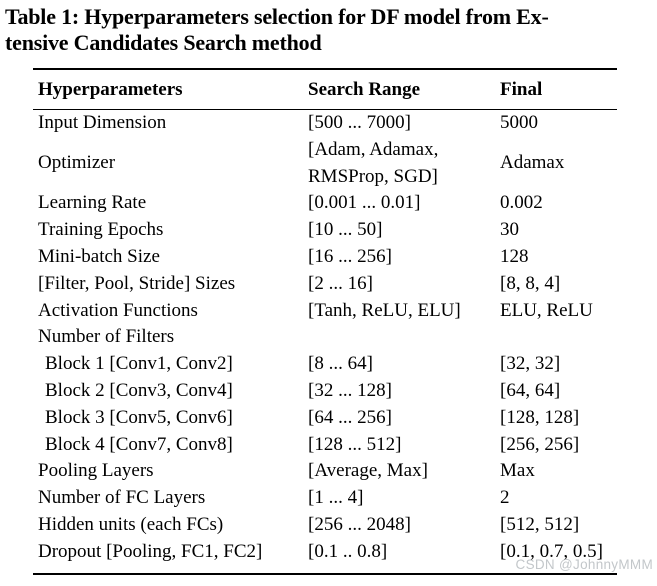 The height and width of the screenshot is (586, 657). What do you see at coordinates (345, 230) in the screenshot?
I see `cell-search-range: [10 ... 50]` at bounding box center [345, 230].